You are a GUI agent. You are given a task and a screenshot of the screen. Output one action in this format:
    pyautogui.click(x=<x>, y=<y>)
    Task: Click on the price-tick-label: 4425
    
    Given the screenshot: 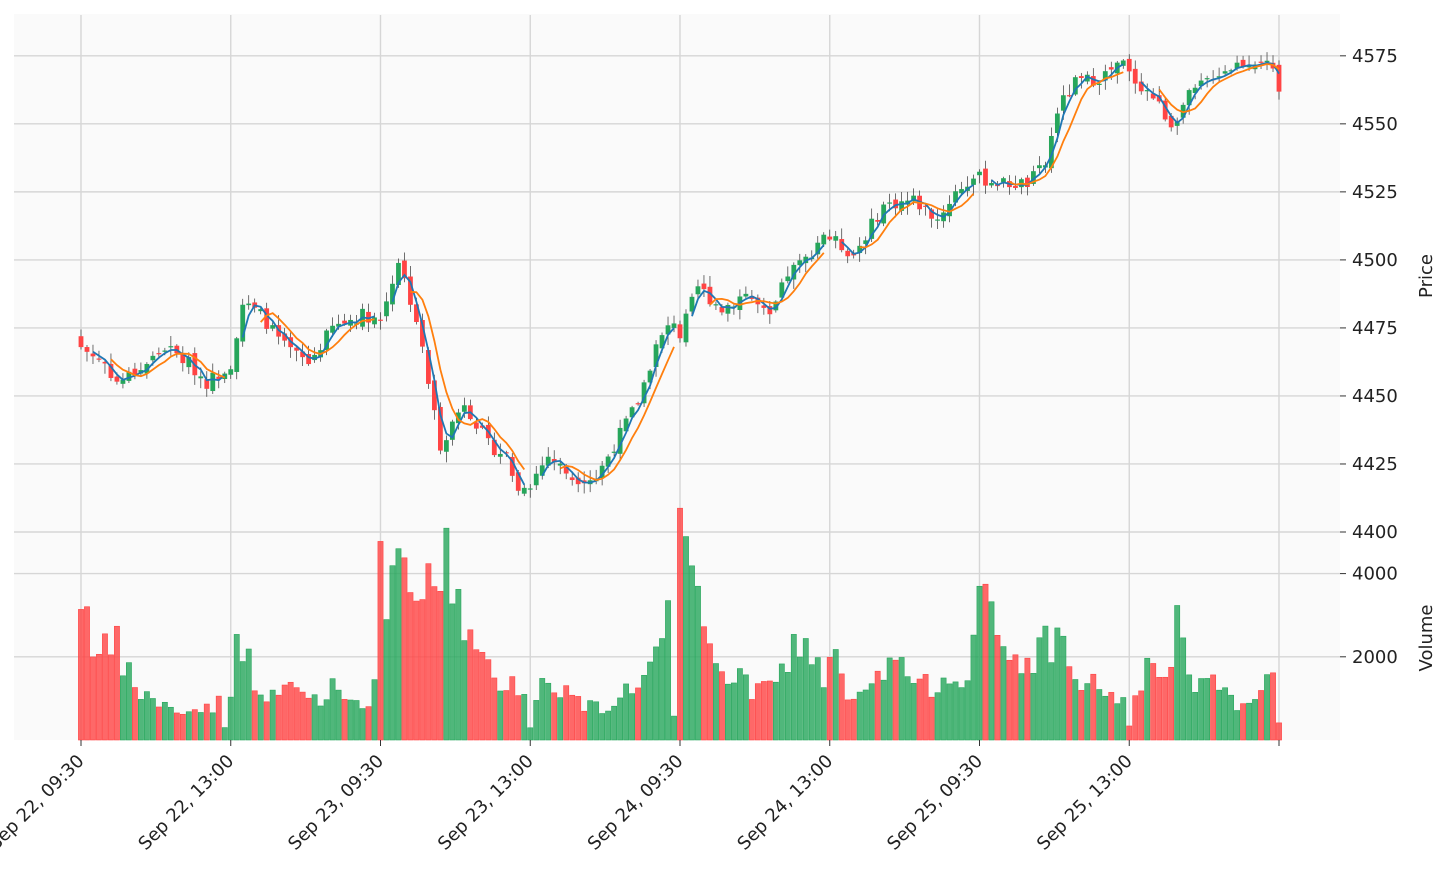 What is the action you would take?
    pyautogui.click(x=1375, y=464)
    